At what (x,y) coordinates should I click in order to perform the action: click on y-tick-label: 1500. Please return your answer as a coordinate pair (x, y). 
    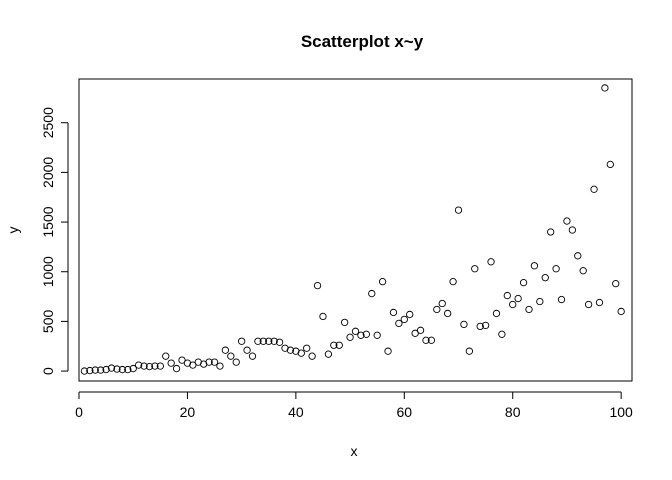
    Looking at the image, I should click on (48, 221).